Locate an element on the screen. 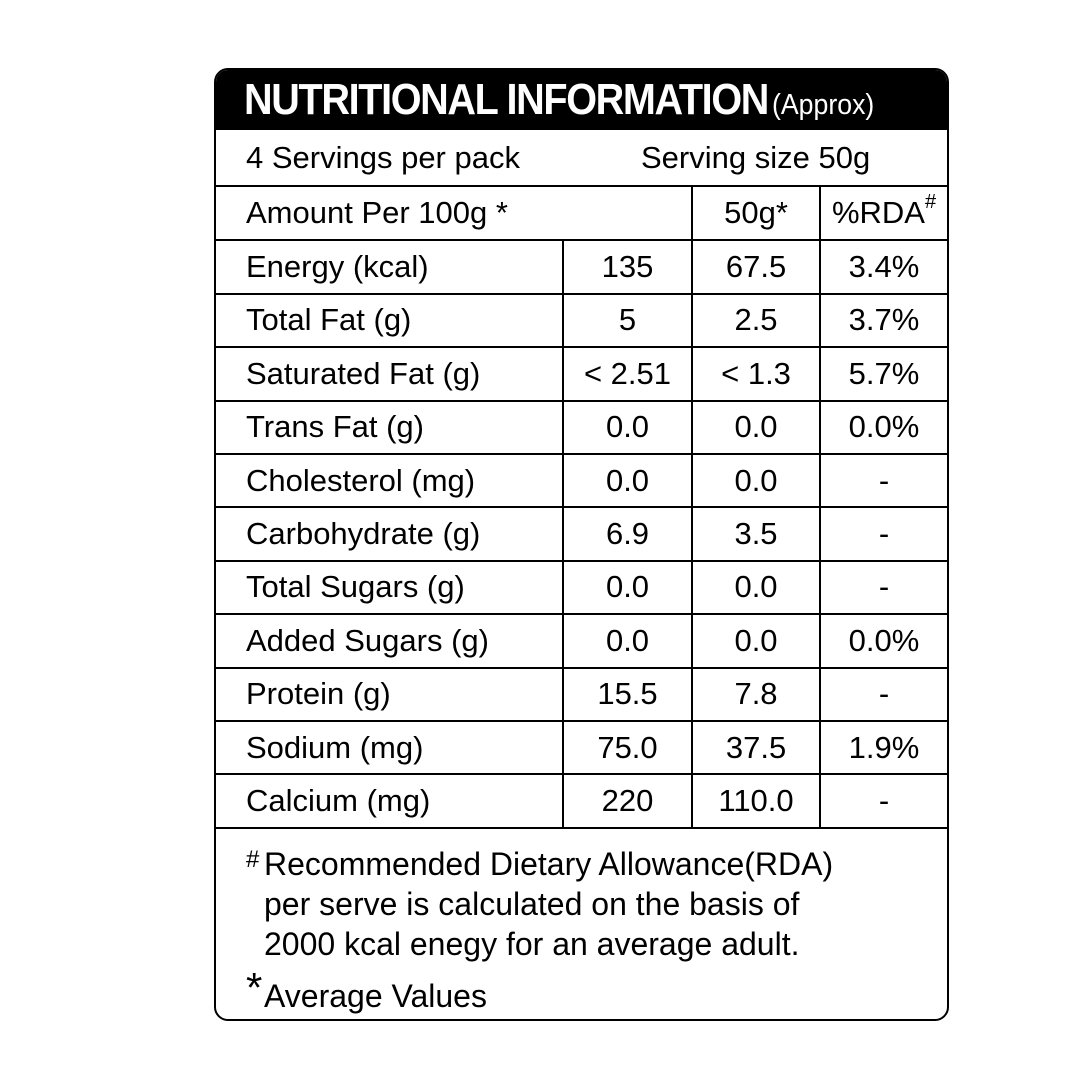  footnote-star-mark: * is located at coordinates (254, 987).